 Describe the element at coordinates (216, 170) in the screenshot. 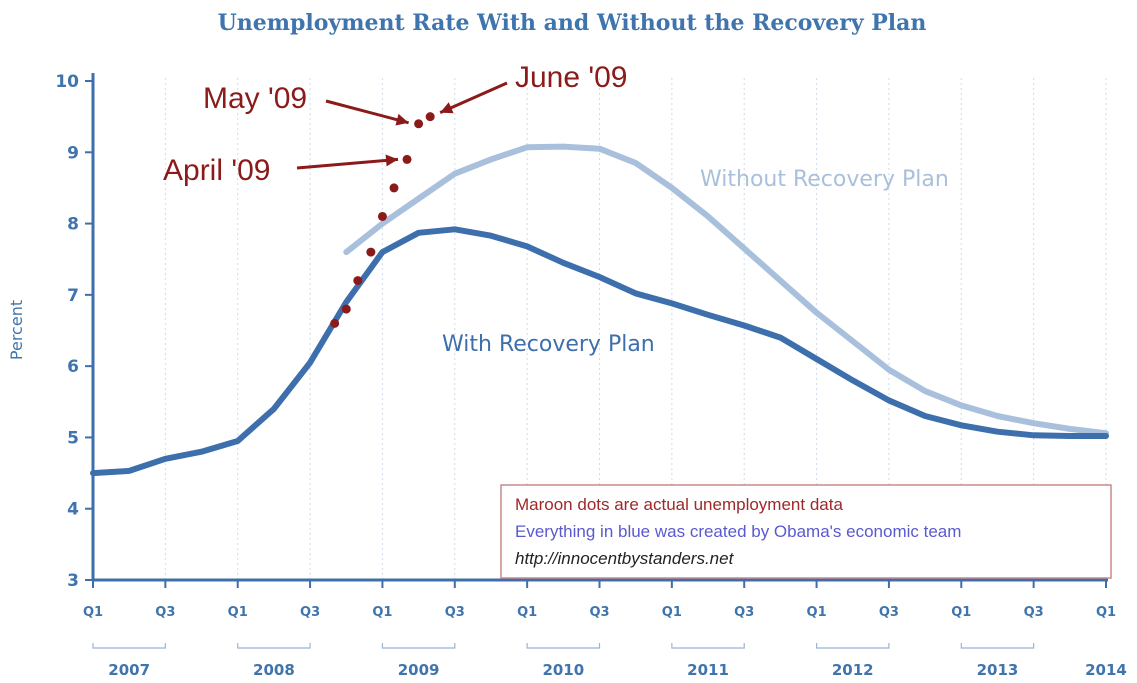

I see `annotation-april-09: April '09` at that location.